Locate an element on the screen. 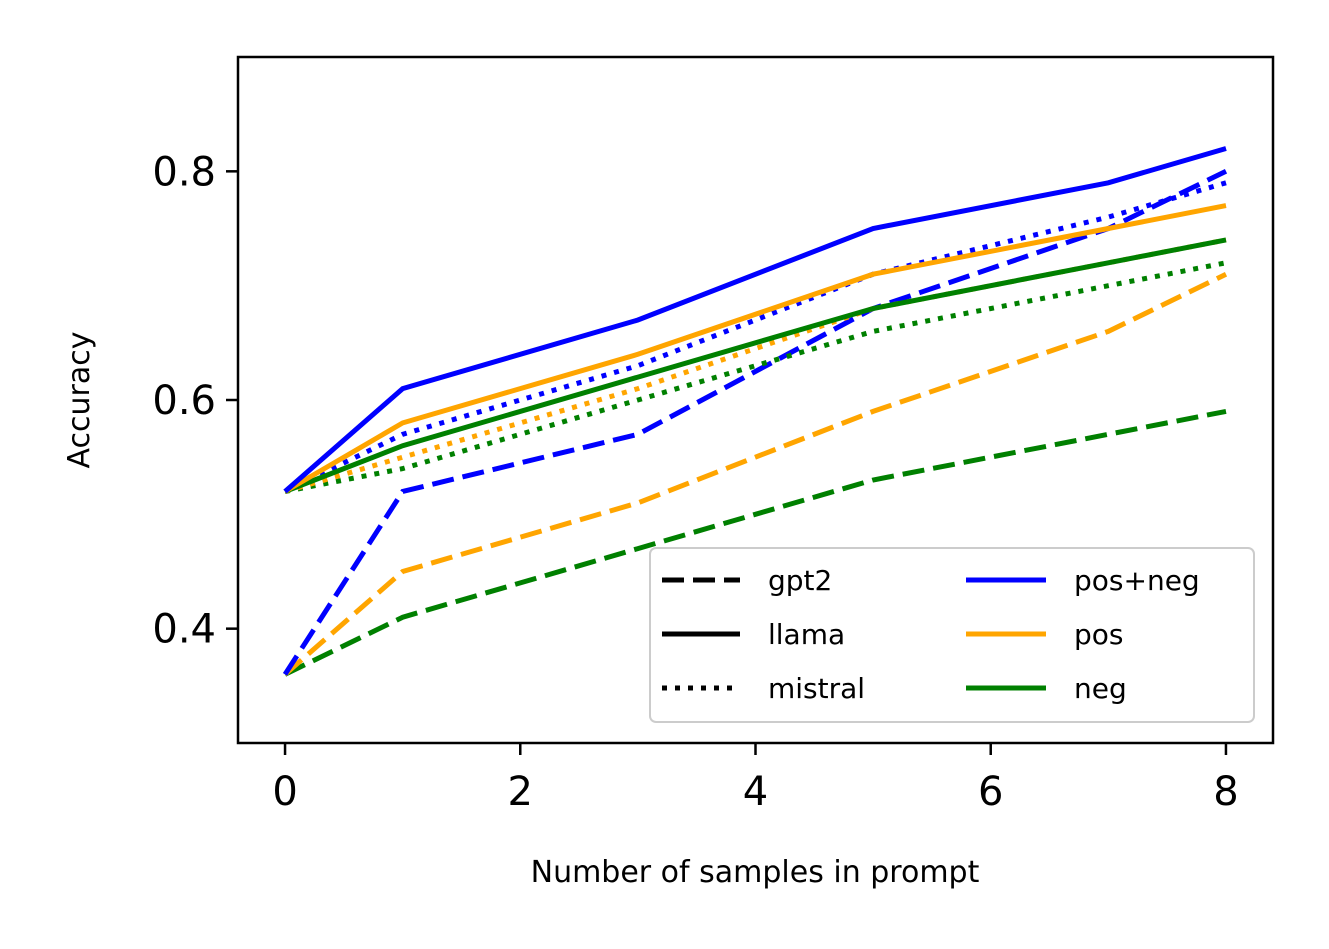 Image resolution: width=1329 pixels, height=949 pixels. x-tick-label: 4 is located at coordinates (755, 792).